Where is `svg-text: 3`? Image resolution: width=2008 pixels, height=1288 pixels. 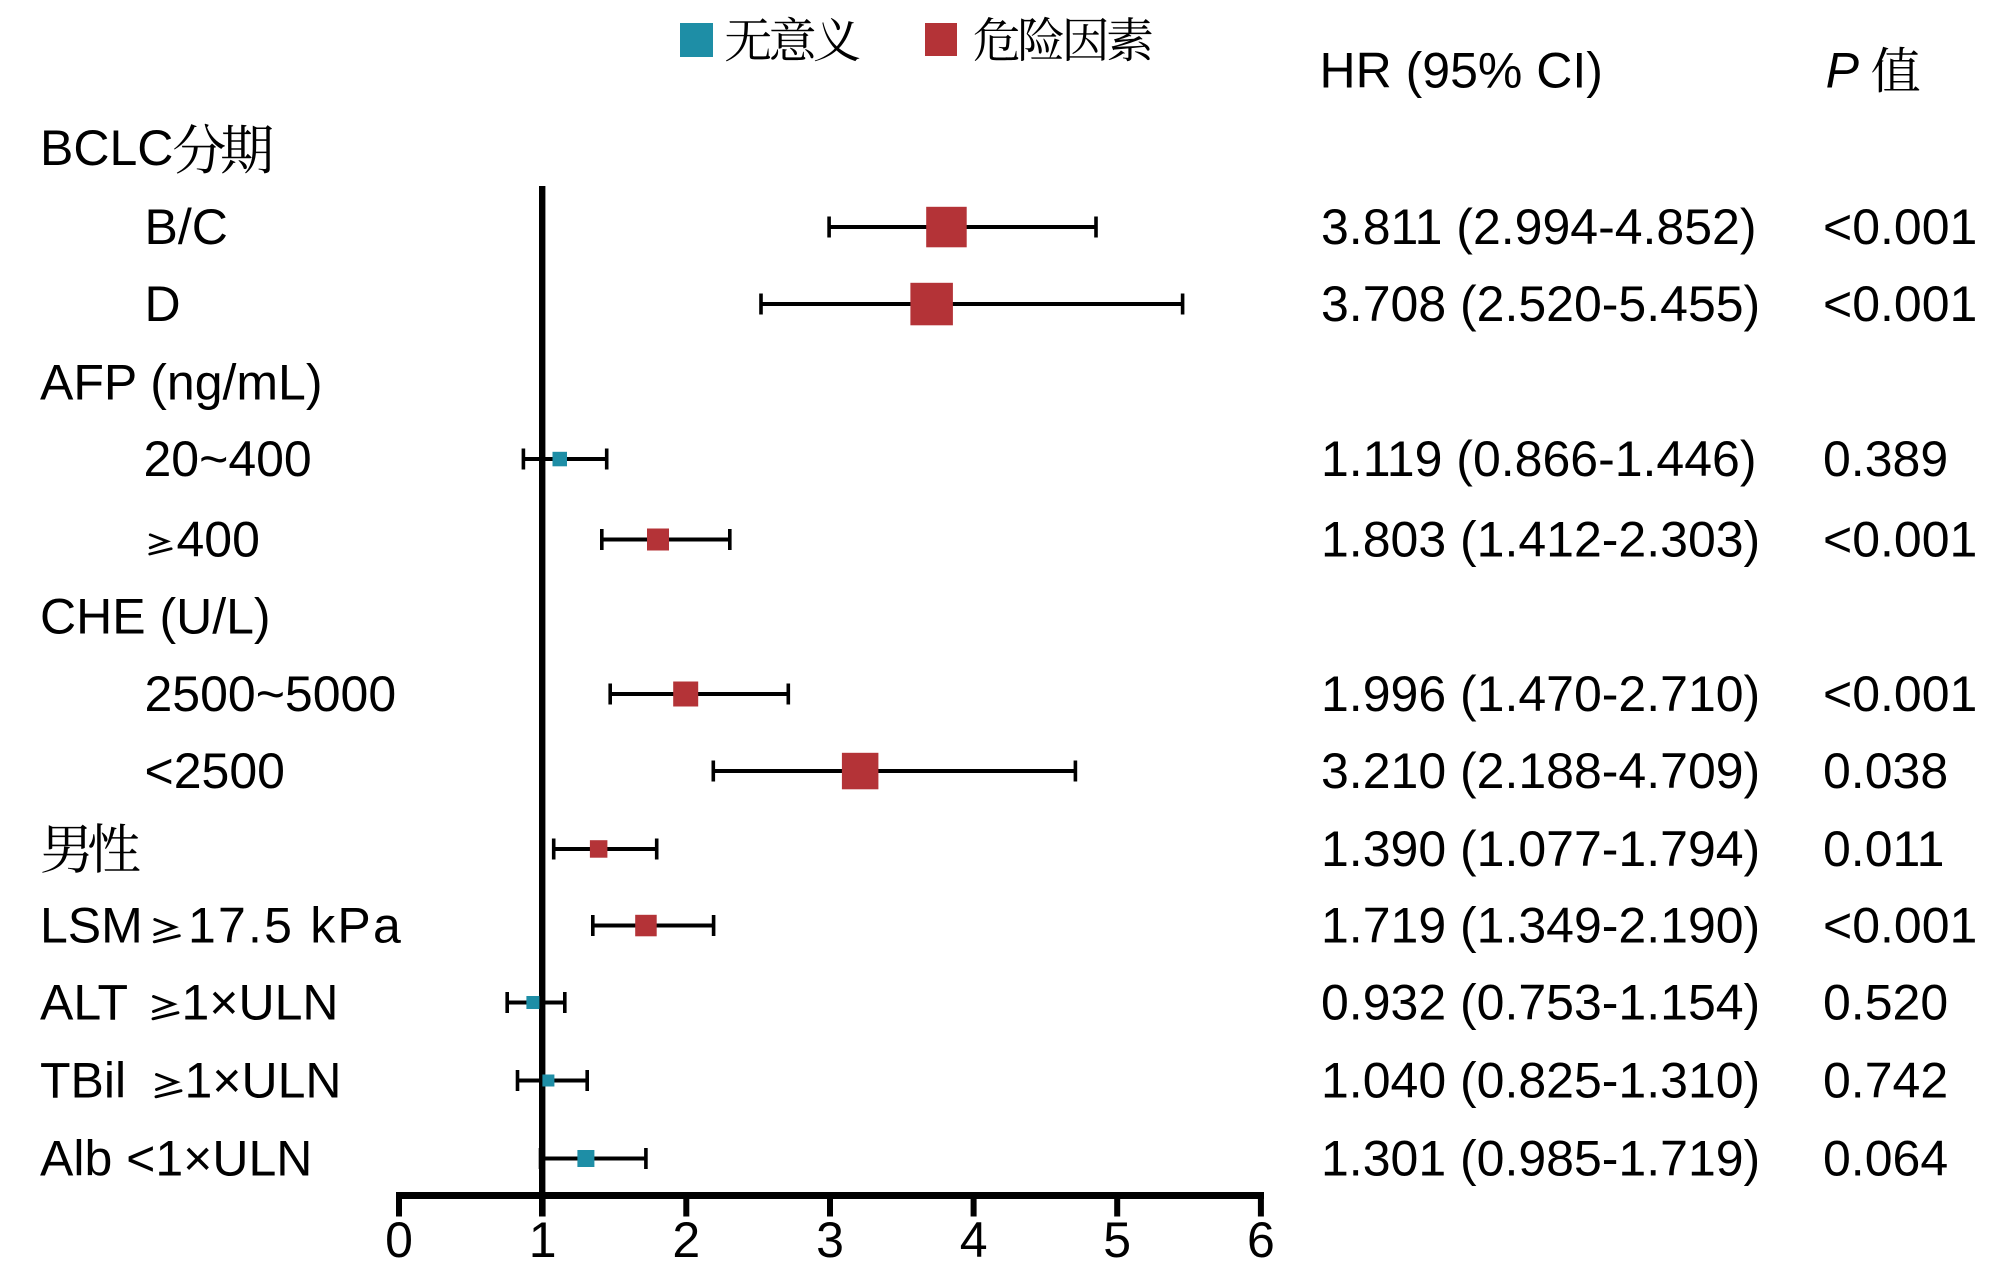
svg-text: 3 is located at coordinates (830, 1240).